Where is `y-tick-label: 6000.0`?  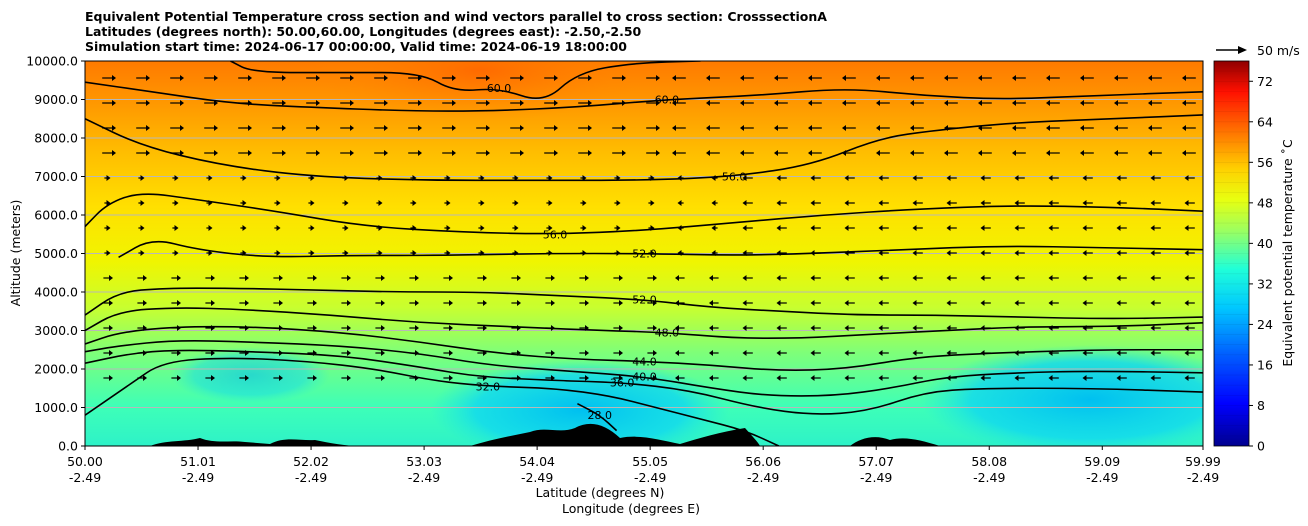 y-tick-label: 6000.0 is located at coordinates (56, 215).